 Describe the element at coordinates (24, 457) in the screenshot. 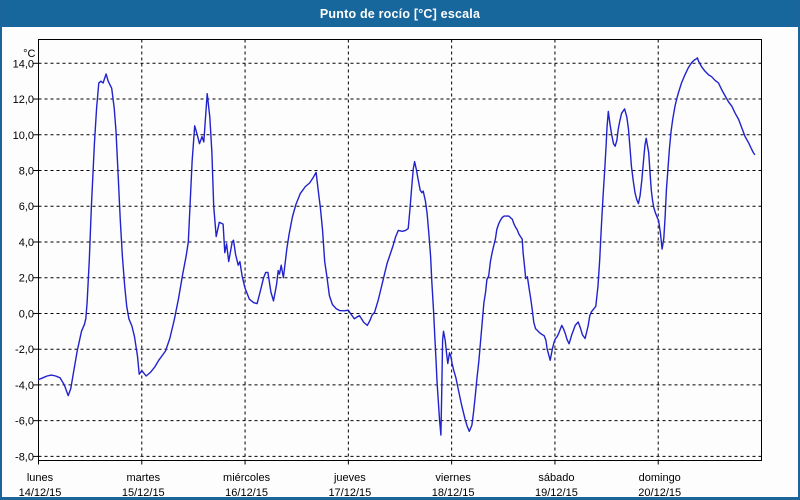

I see `y-axis-tick-label: -8,0` at that location.